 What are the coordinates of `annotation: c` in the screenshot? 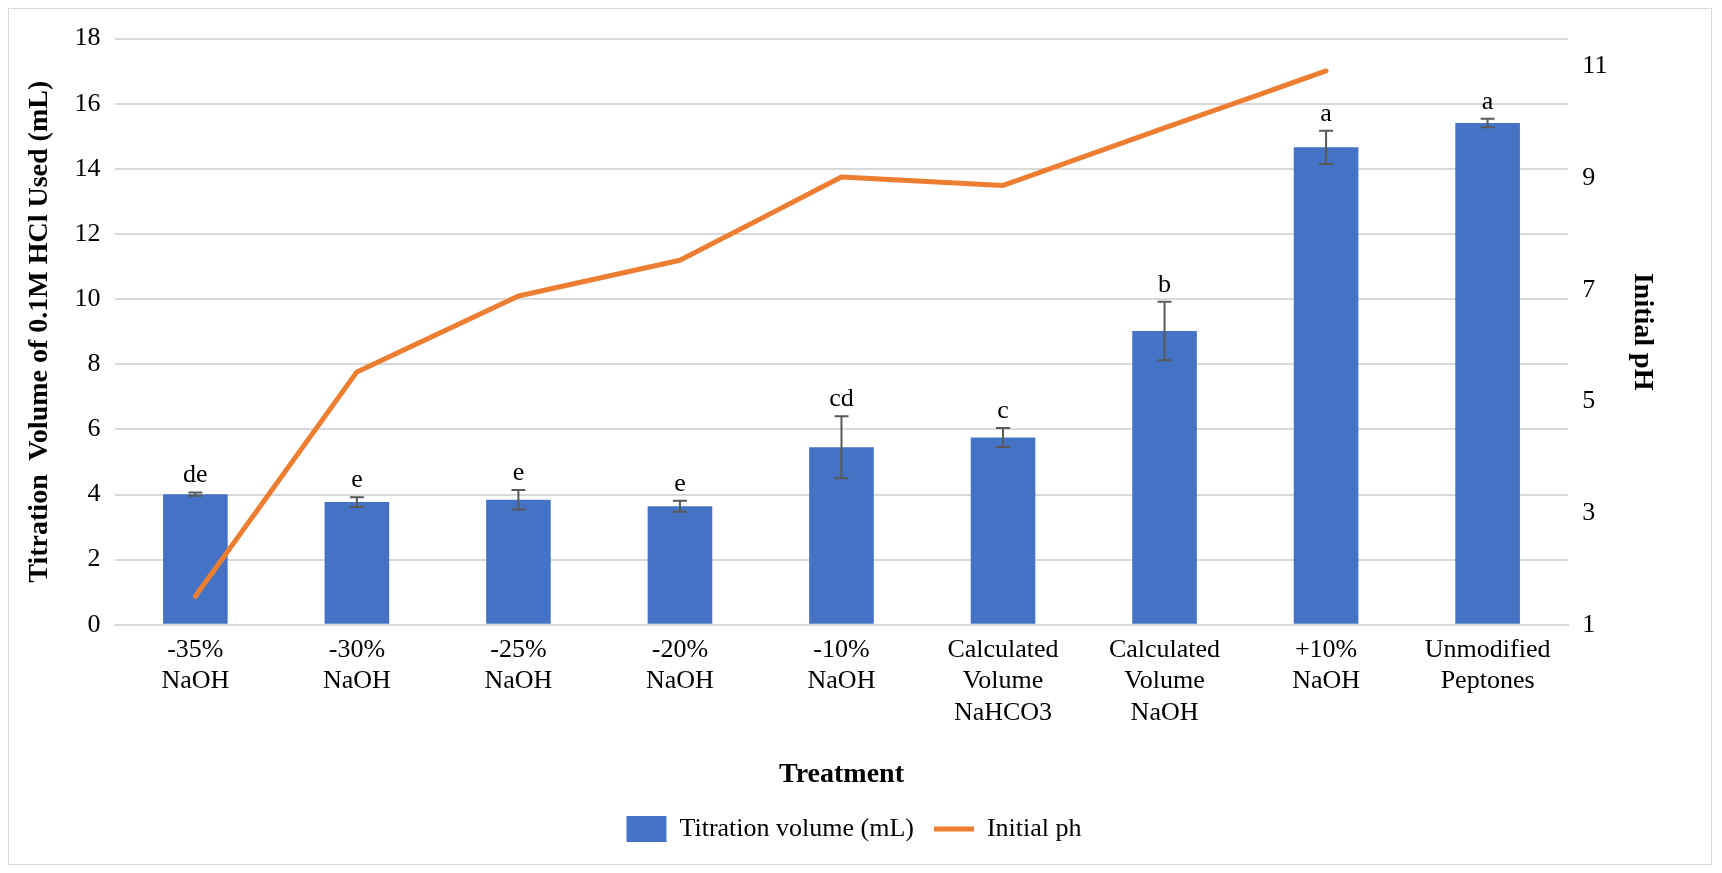 It's located at (1003, 409).